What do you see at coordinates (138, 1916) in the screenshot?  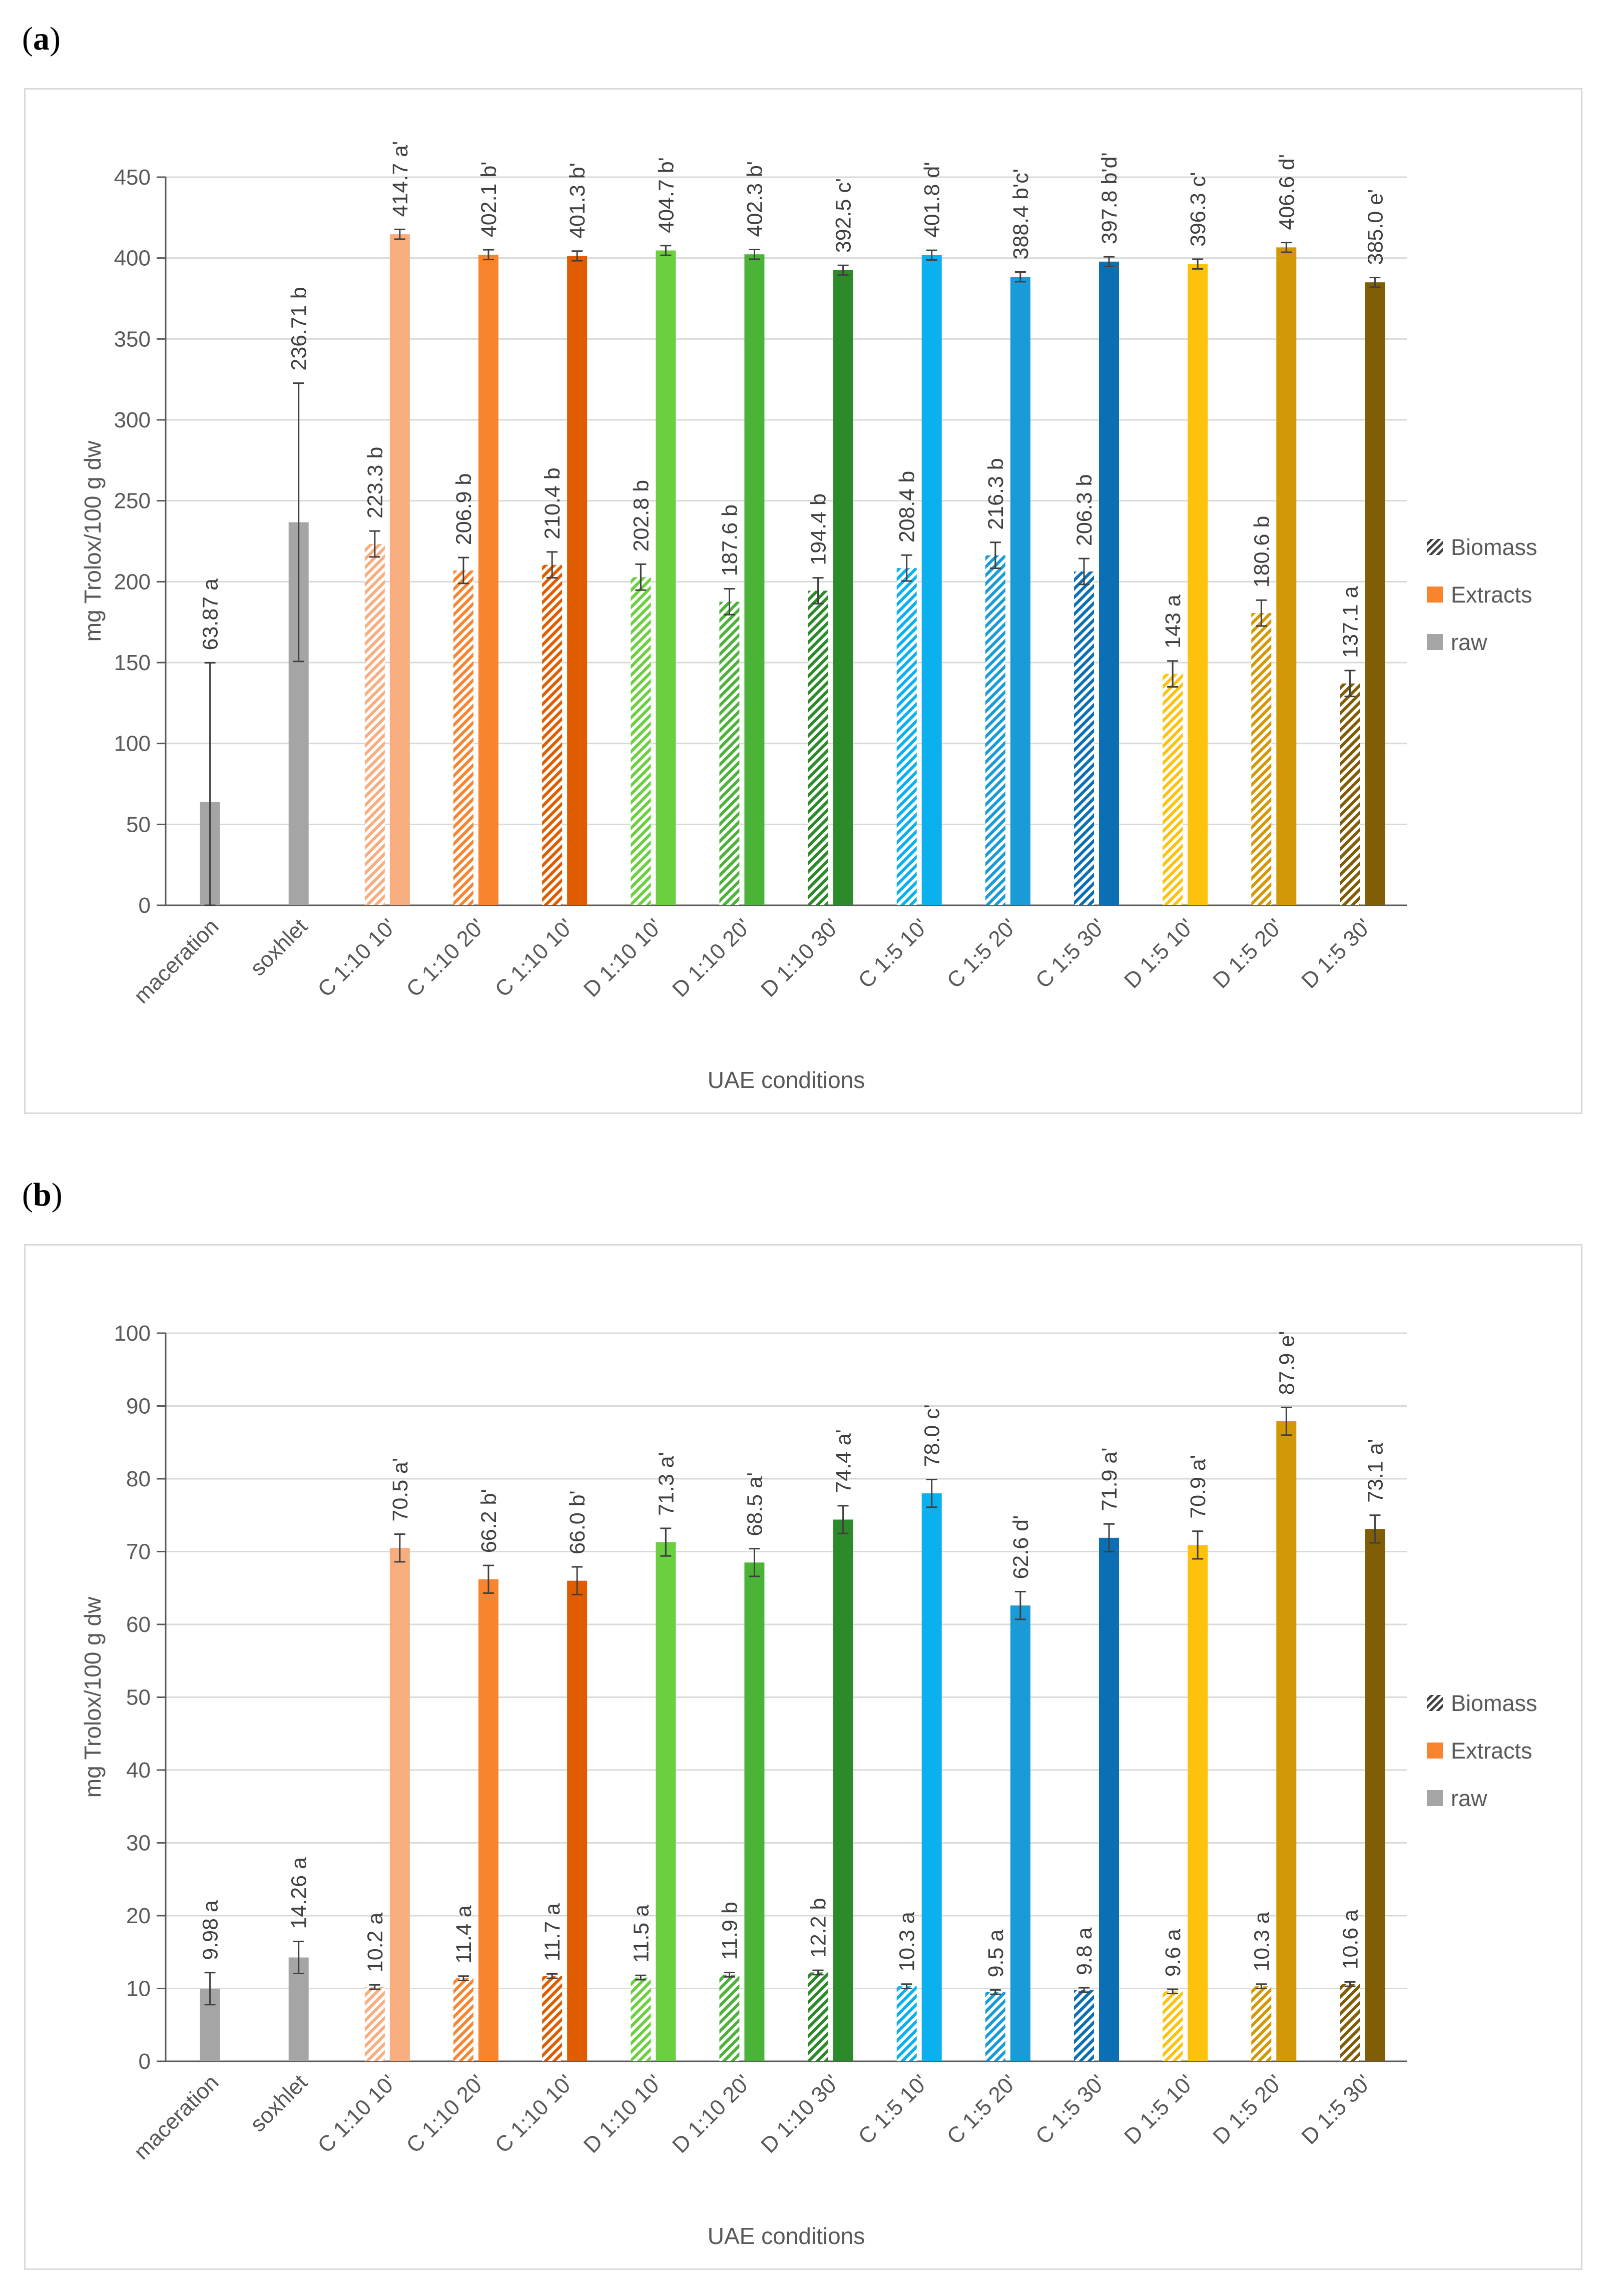 I see `y-tick-label: 20` at bounding box center [138, 1916].